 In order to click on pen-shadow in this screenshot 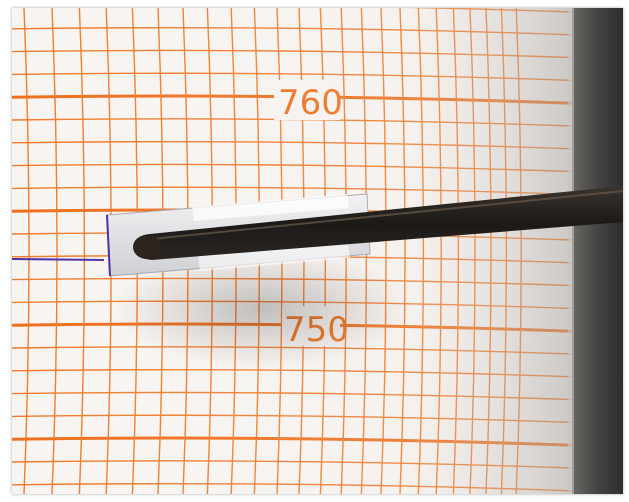, I will do `click(262, 308)`.